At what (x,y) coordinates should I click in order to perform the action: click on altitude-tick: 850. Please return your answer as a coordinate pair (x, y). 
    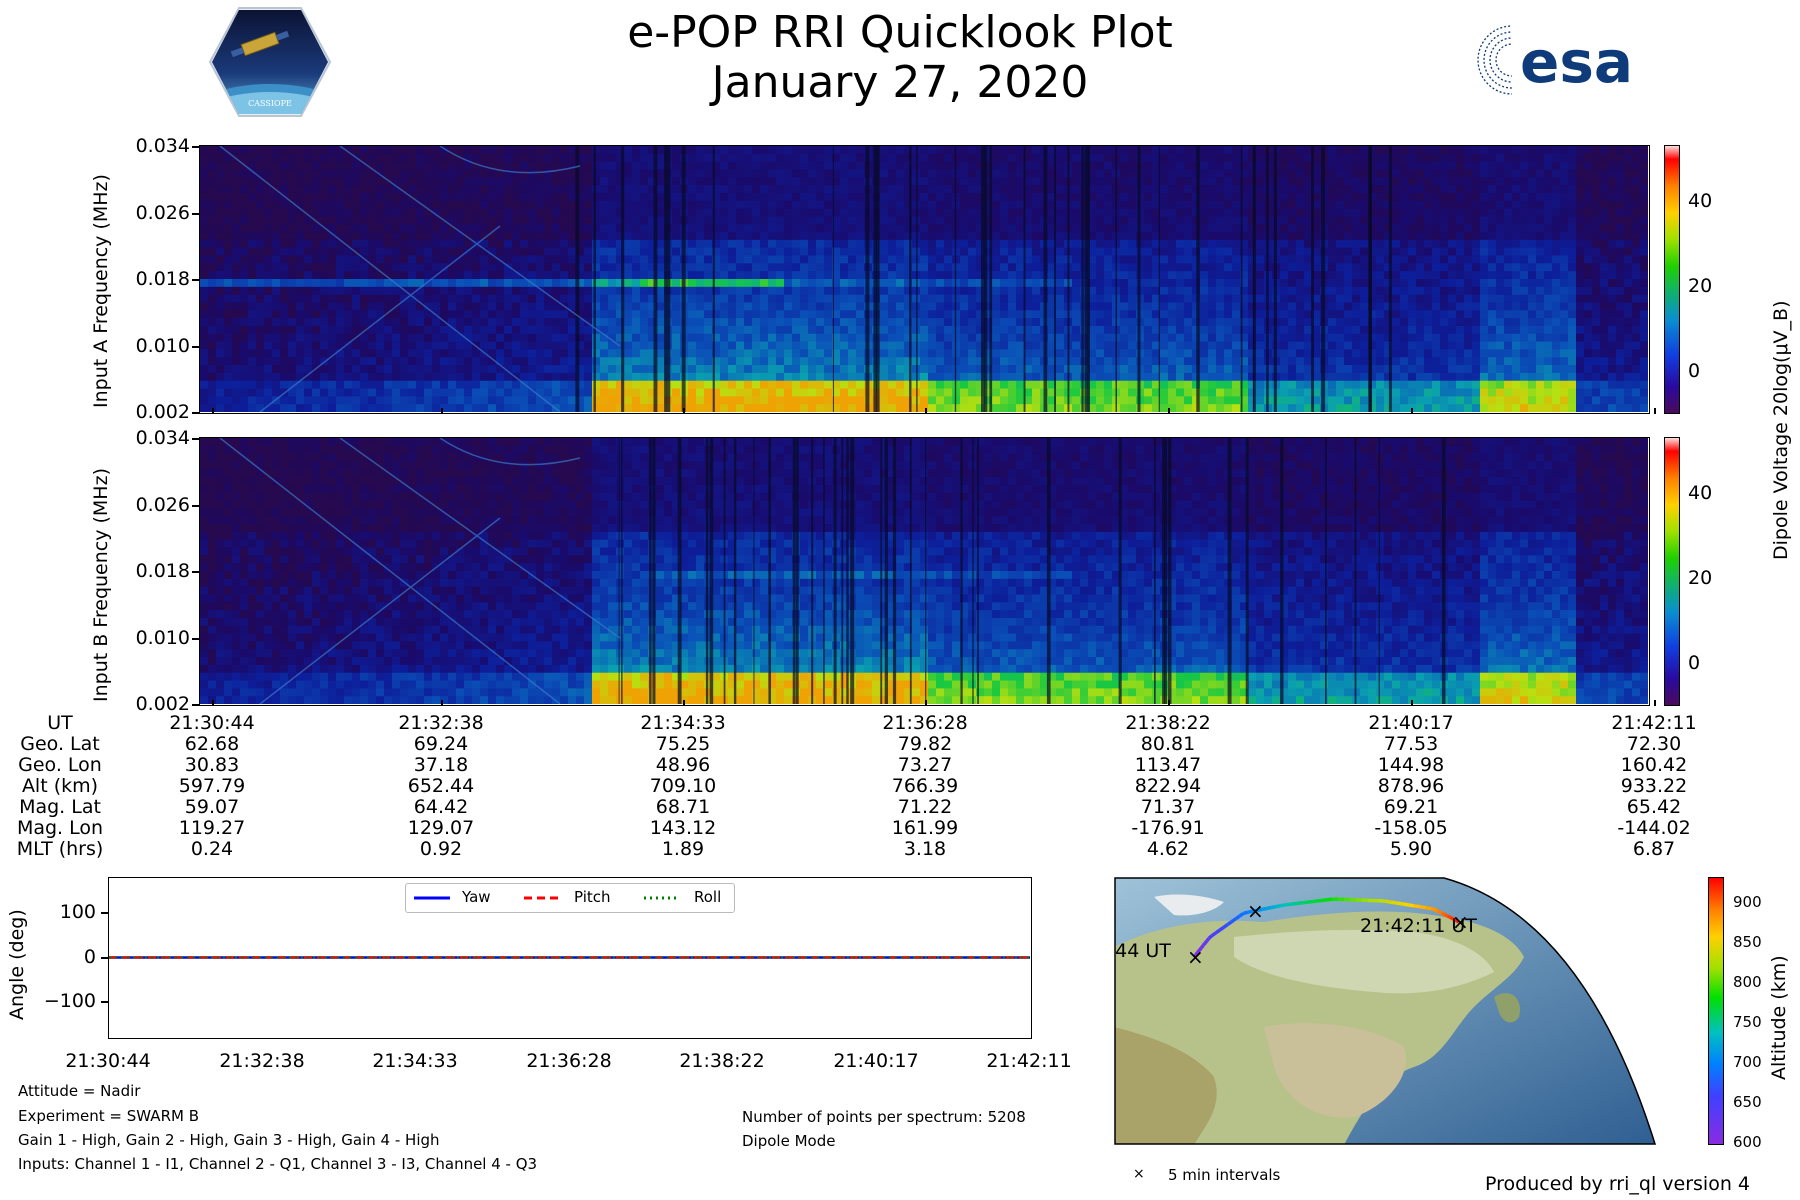
    Looking at the image, I should click on (1747, 942).